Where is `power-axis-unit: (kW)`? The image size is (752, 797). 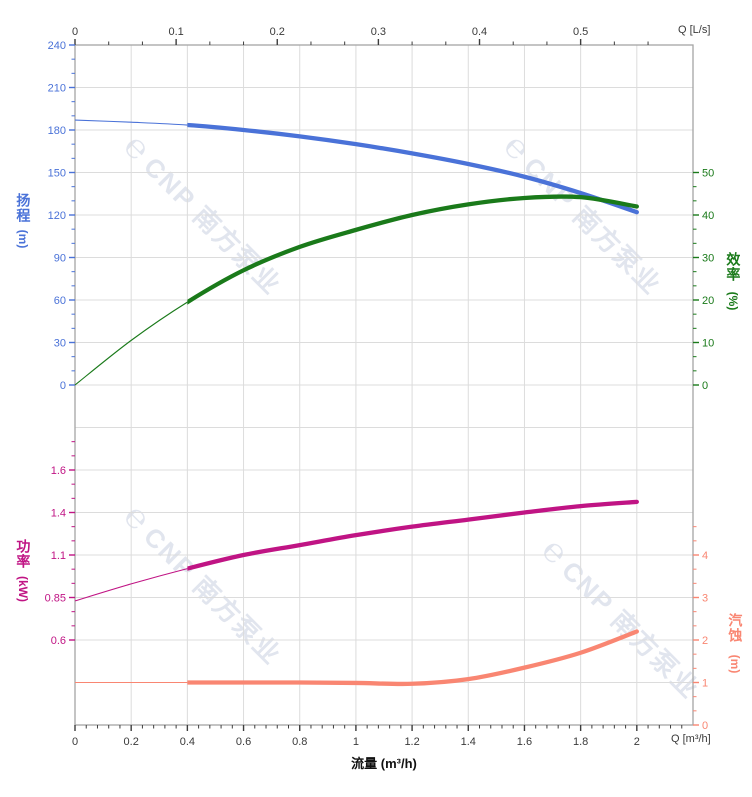 power-axis-unit: (kW) is located at coordinates (23, 589).